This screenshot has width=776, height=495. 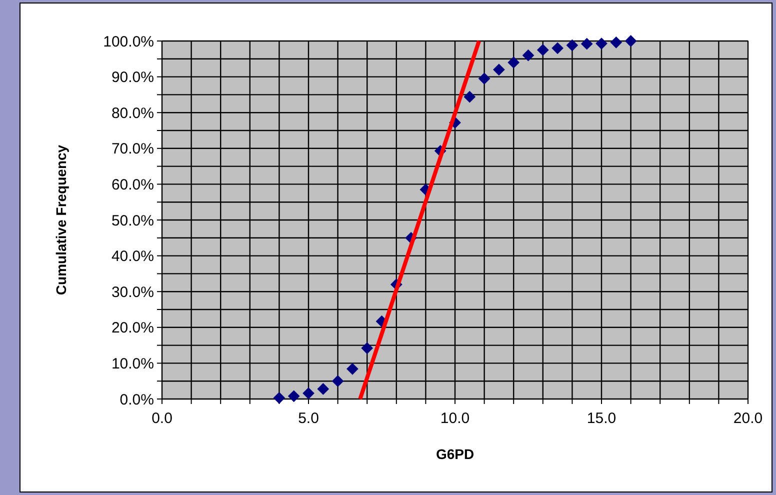 I want to click on y-tick-label: 40.0%, so click(x=132, y=257).